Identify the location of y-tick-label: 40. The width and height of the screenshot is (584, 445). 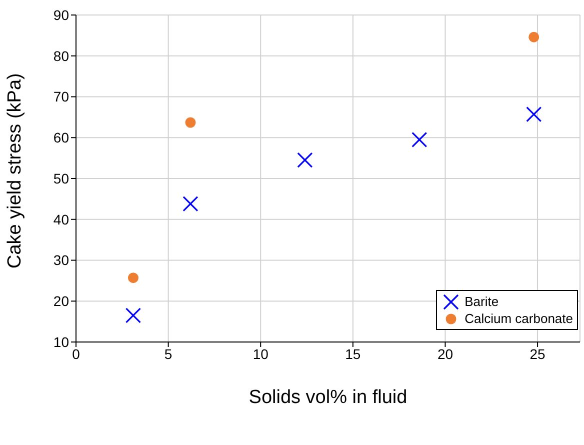
(61, 219).